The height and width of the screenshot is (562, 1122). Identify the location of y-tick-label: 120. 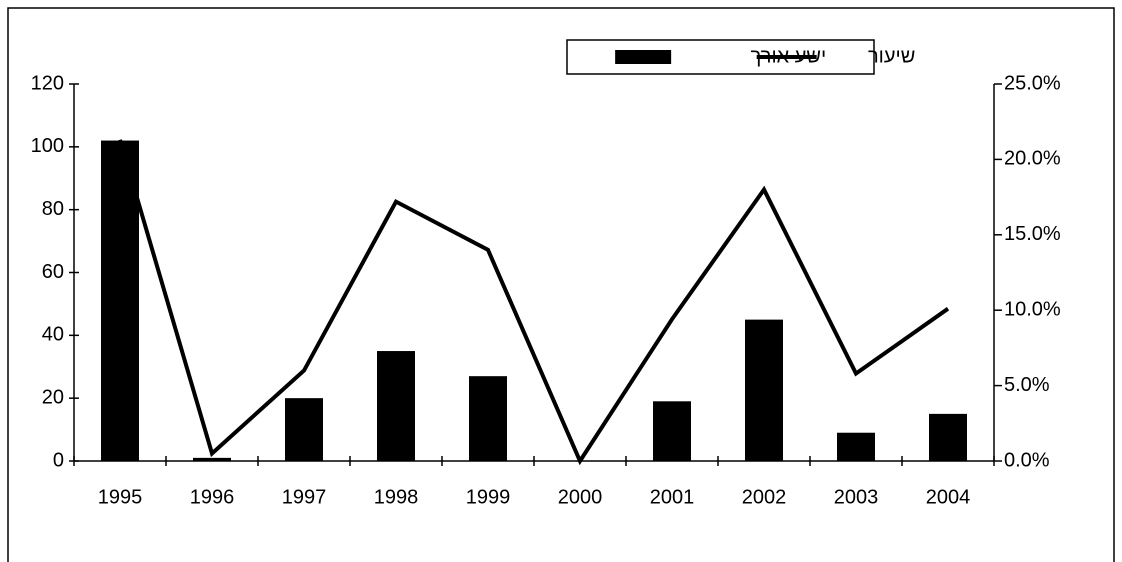
(47, 83).